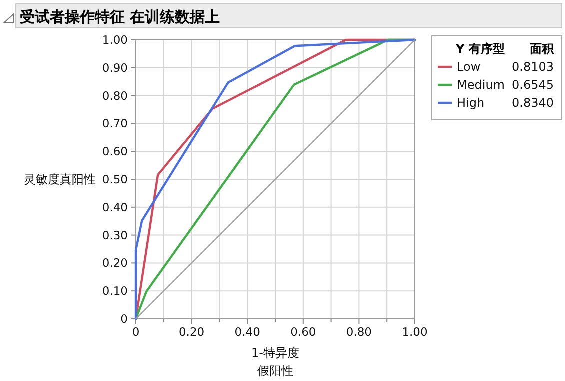  Describe the element at coordinates (115, 179) in the screenshot. I see `y-tick-label: 0.50` at that location.